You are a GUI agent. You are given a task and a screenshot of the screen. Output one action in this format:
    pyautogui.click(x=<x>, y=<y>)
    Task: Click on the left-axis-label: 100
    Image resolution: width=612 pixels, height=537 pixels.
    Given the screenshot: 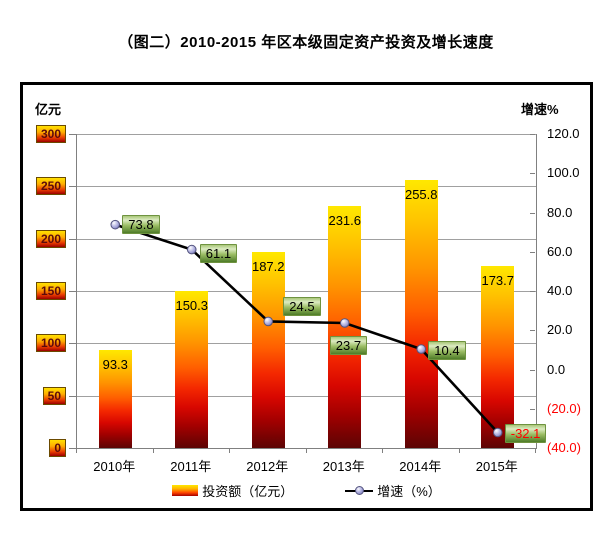 What is the action you would take?
    pyautogui.click(x=50, y=343)
    